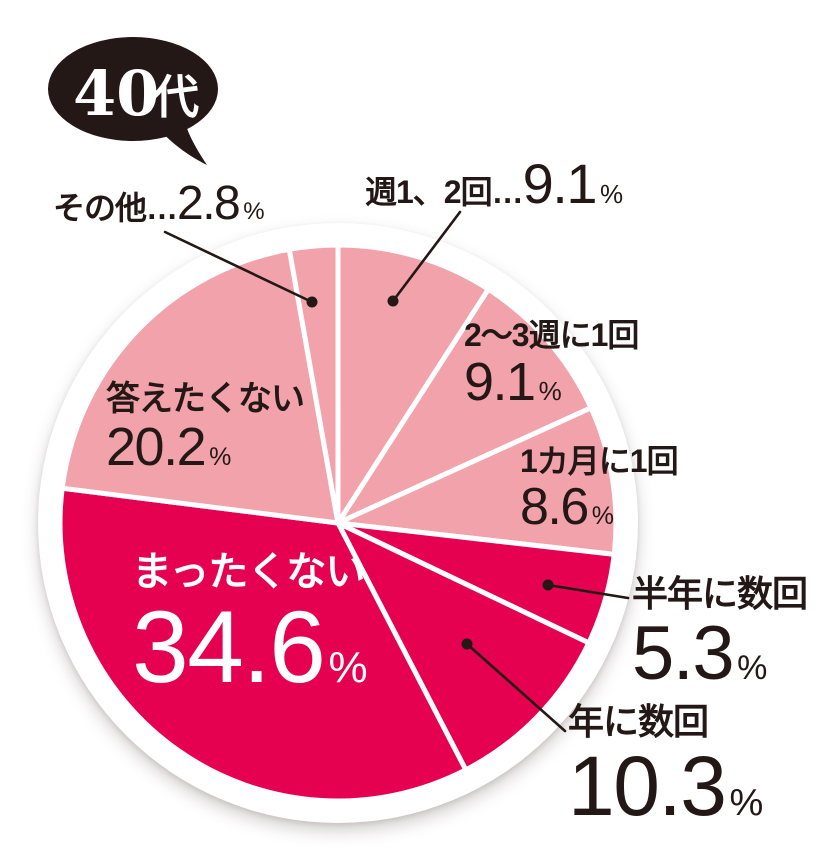 This screenshot has height=866, width=828. Describe the element at coordinates (393, 301) in the screenshot. I see `leader-dot-shuu12` at that location.